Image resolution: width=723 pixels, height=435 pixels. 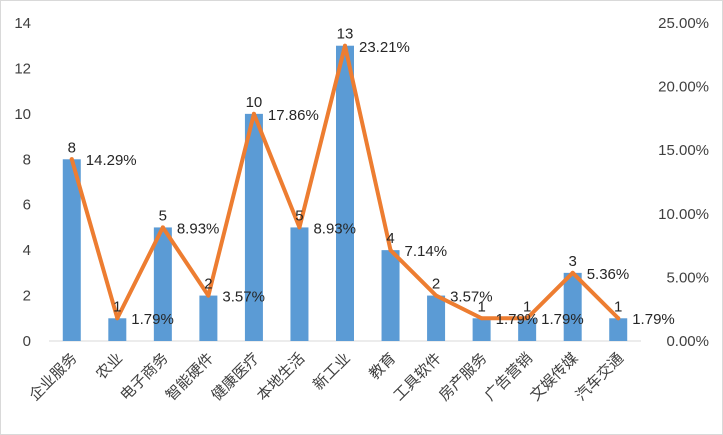 I want to click on bar-value-label: 13, so click(x=345, y=34).